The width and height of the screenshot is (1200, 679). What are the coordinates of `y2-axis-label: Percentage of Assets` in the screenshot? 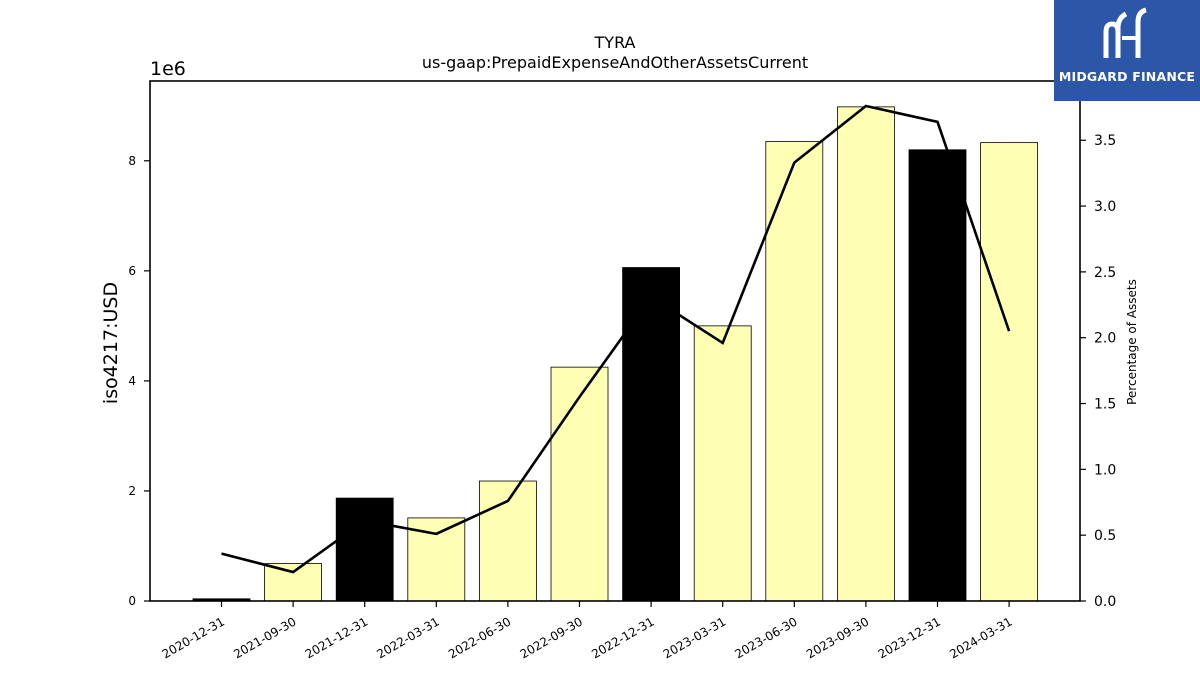 It's located at (1132, 342).